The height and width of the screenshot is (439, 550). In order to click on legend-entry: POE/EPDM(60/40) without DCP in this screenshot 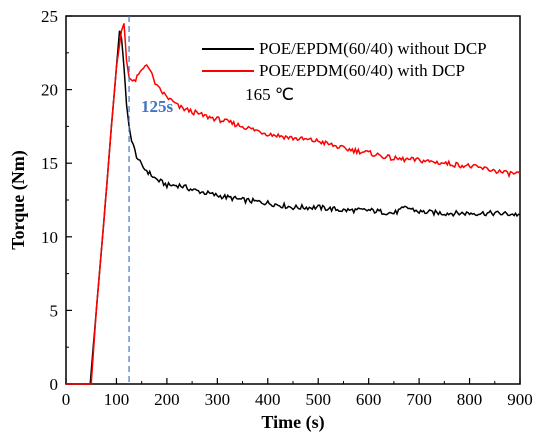, I will do `click(373, 48)`.